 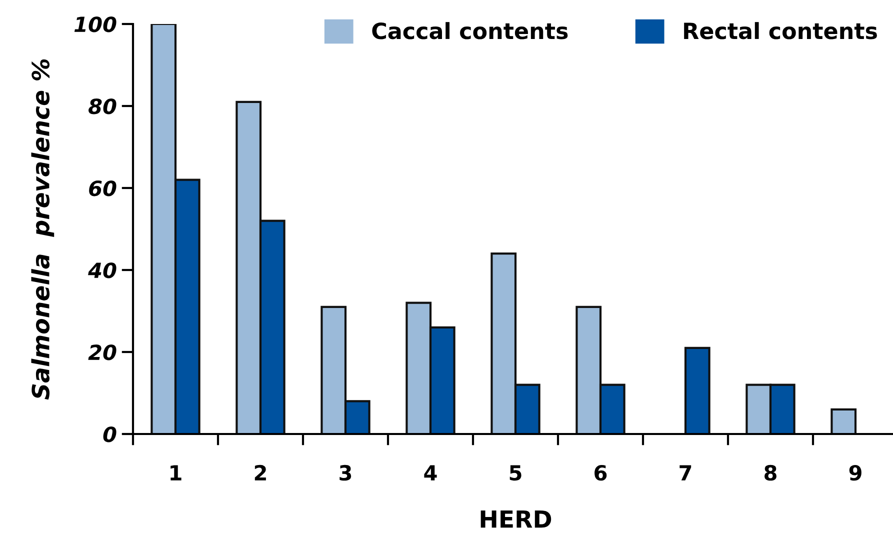 I want to click on y-axis-title: Salmonella prevalence %, so click(x=42, y=229).